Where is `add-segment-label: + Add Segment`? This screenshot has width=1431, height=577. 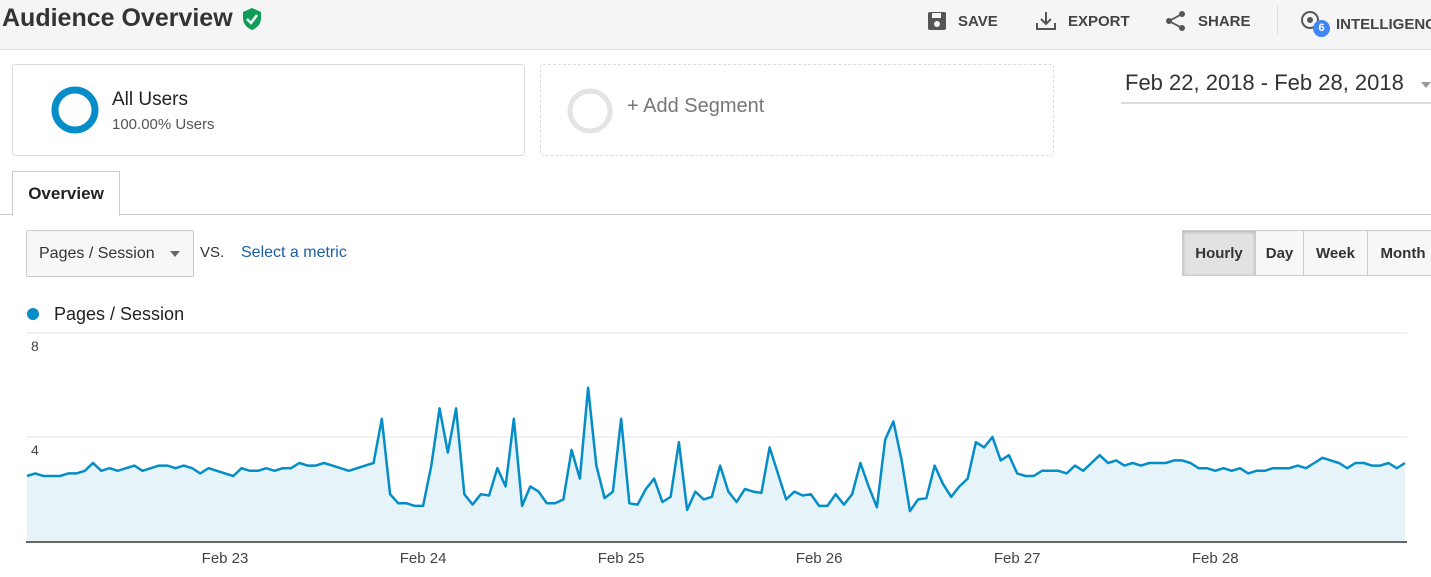 add-segment-label: + Add Segment is located at coordinates (696, 106).